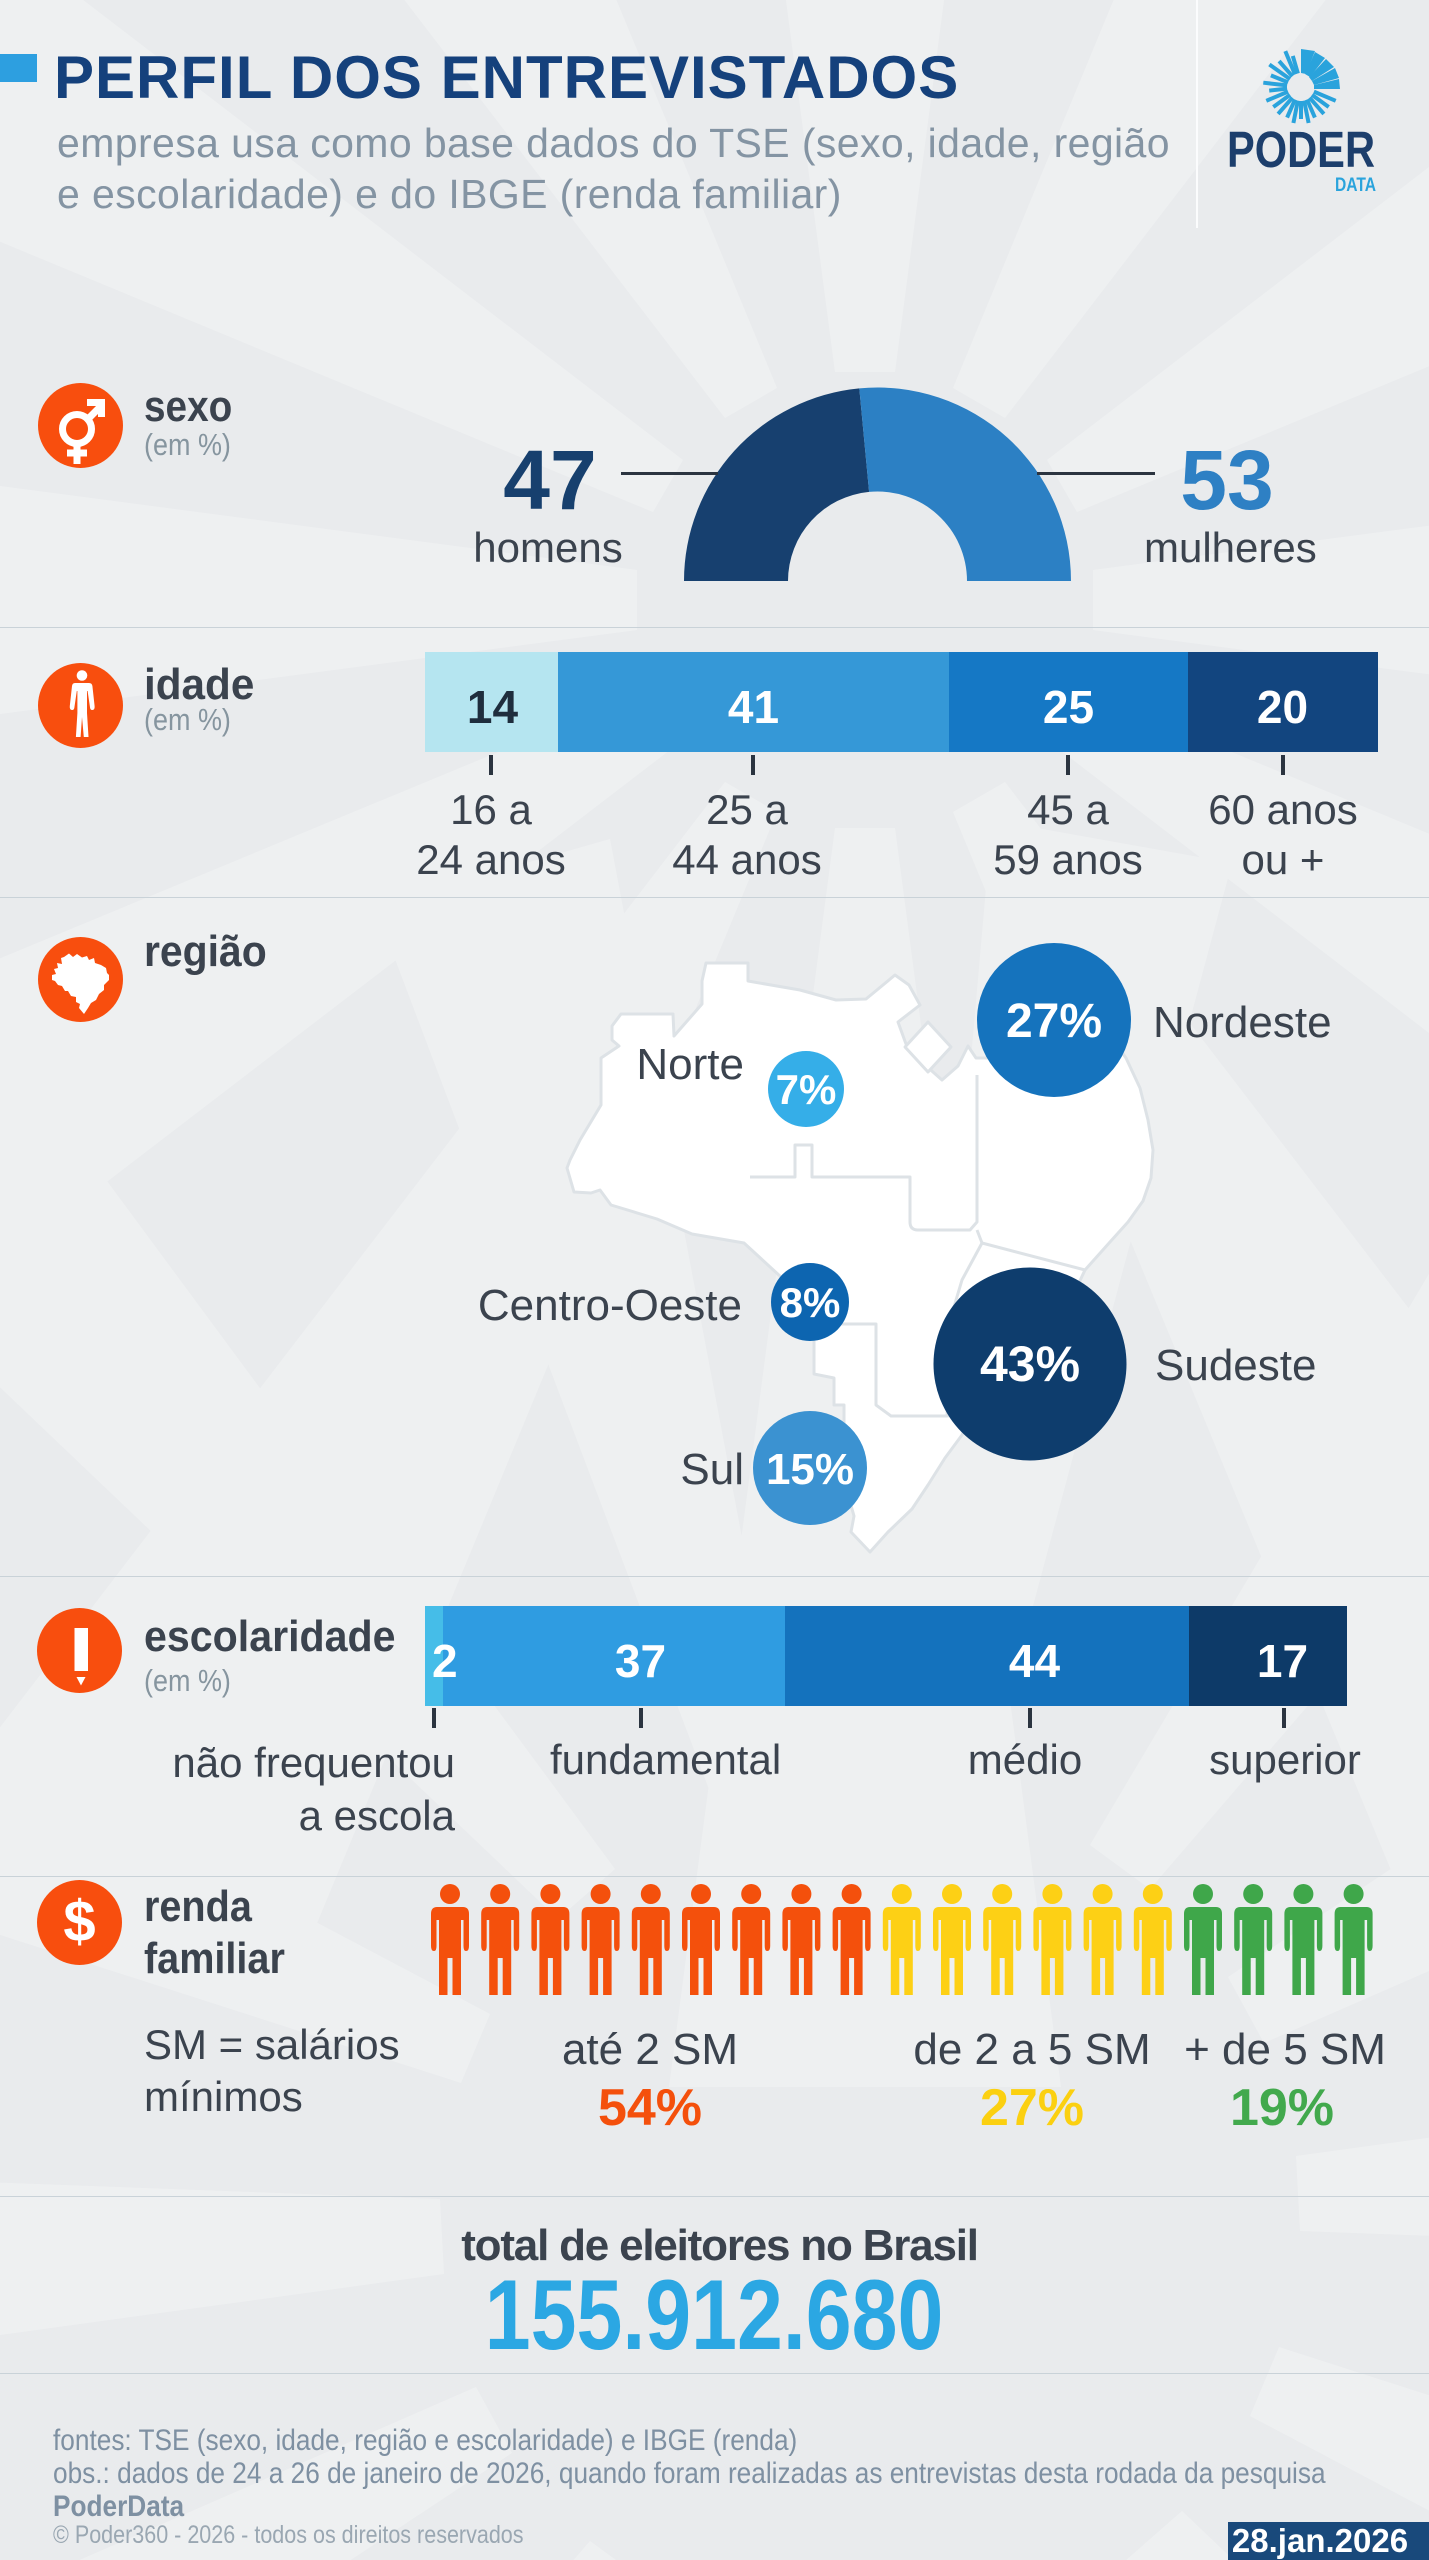 This screenshot has height=2560, width=1429. What do you see at coordinates (1301, 149) in the screenshot?
I see `svg-text: PODER` at bounding box center [1301, 149].